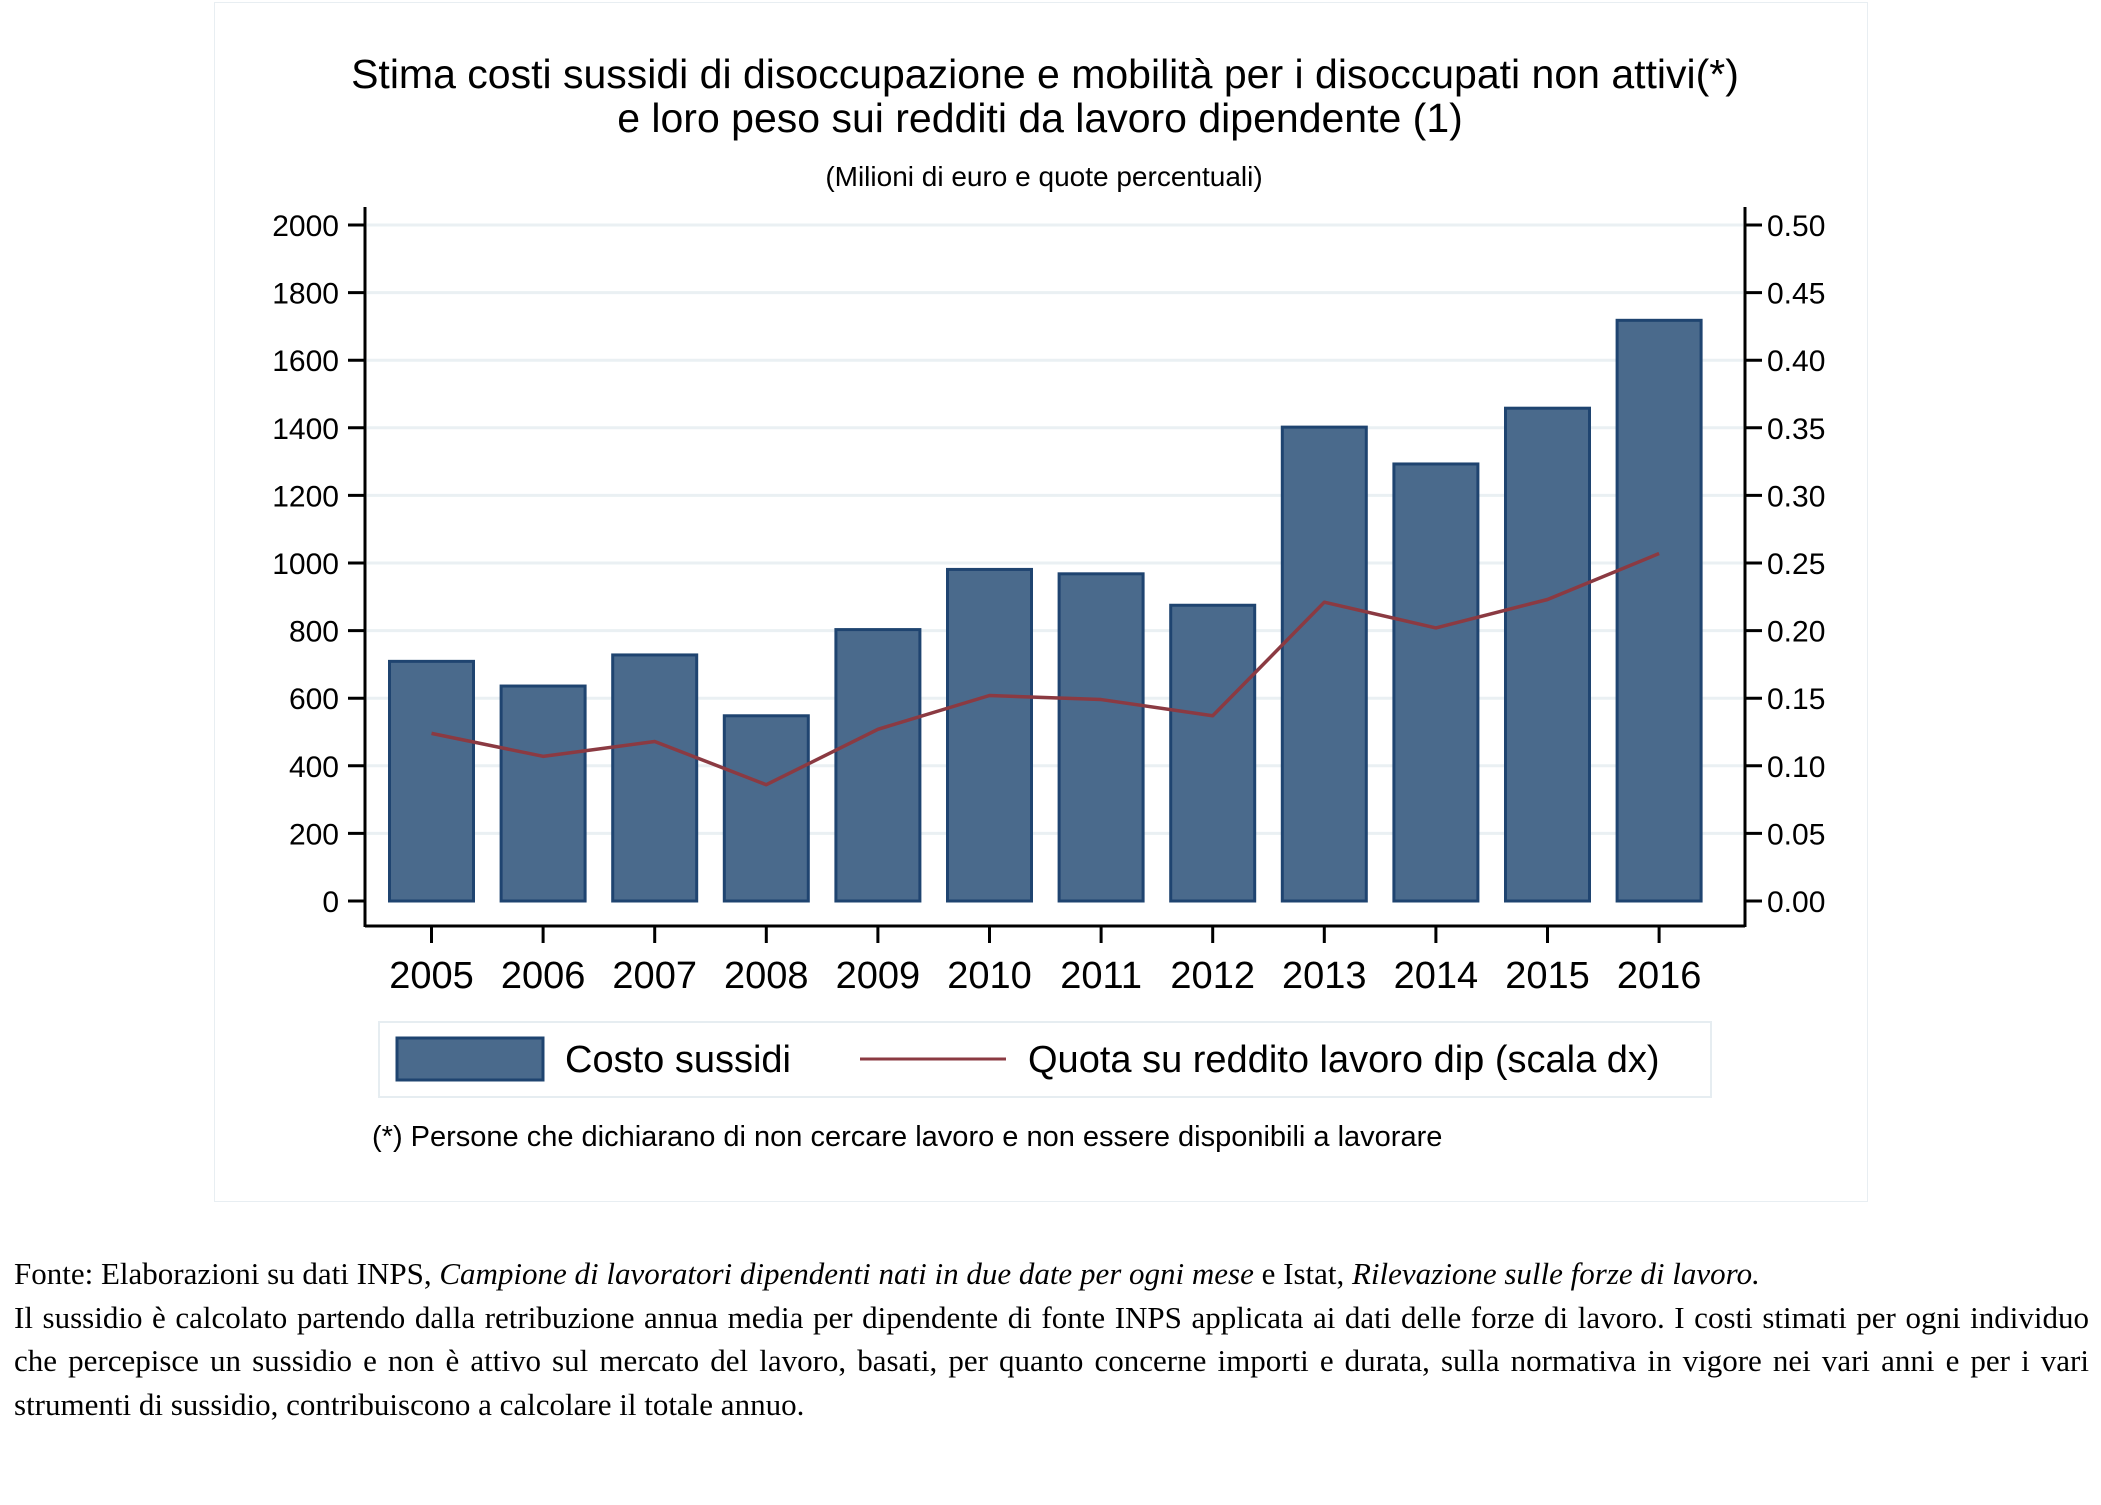 This screenshot has width=2101, height=1505. I want to click on bar-2014, so click(1436, 682).